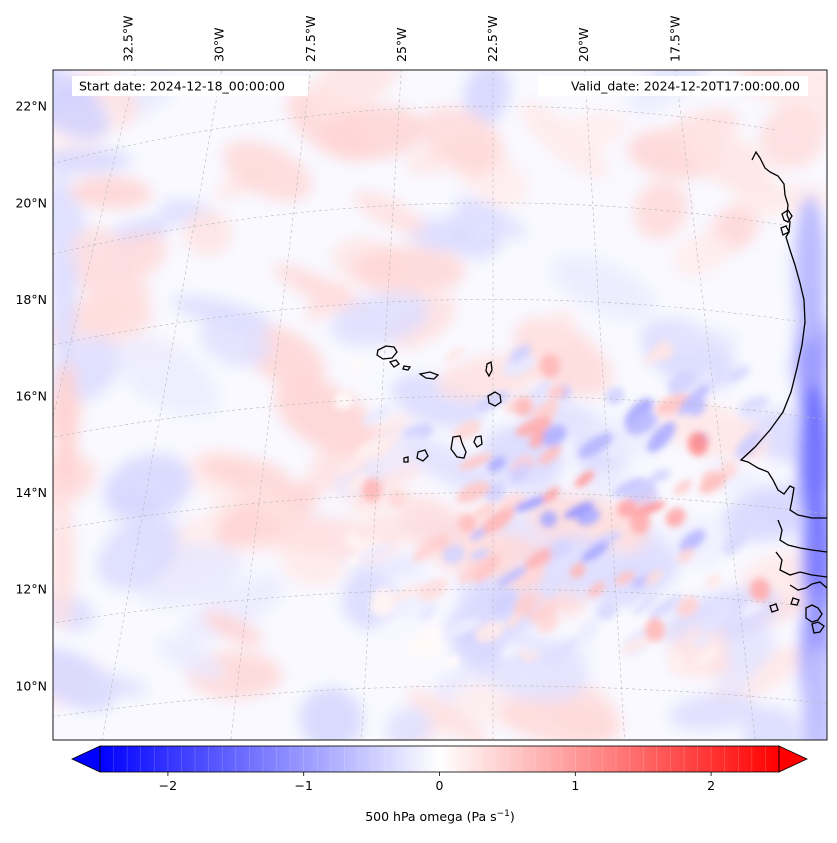  What do you see at coordinates (440, 785) in the screenshot?
I see `colorbar-tick-label: 0` at bounding box center [440, 785].